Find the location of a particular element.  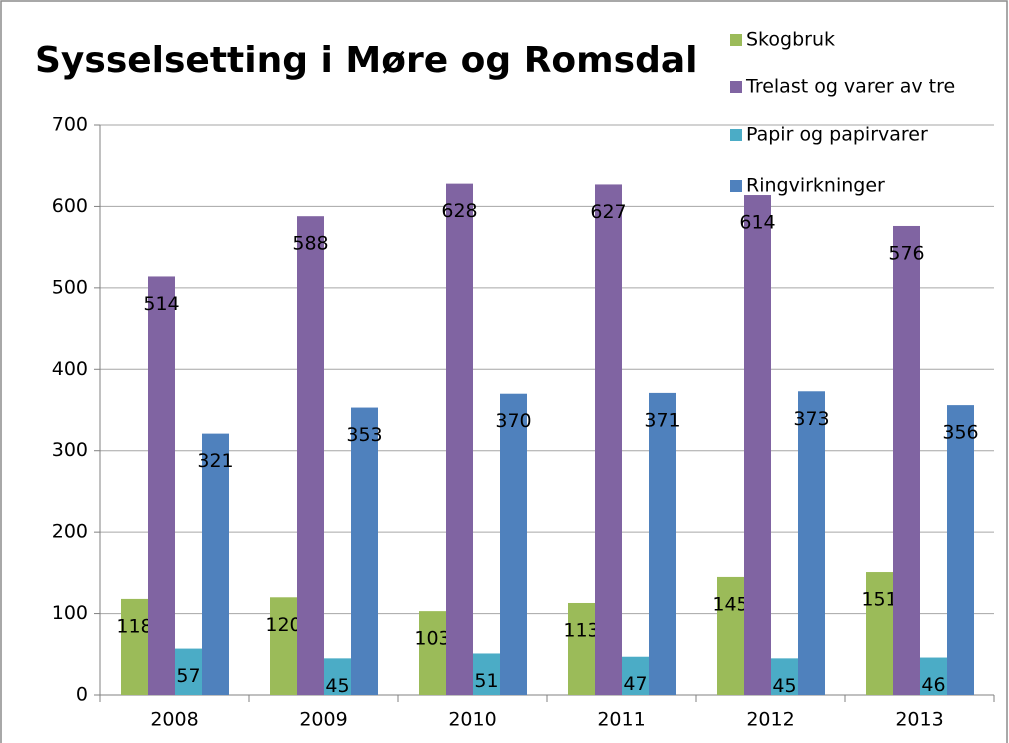

legend-label: Ringvirkninger is located at coordinates (815, 186).